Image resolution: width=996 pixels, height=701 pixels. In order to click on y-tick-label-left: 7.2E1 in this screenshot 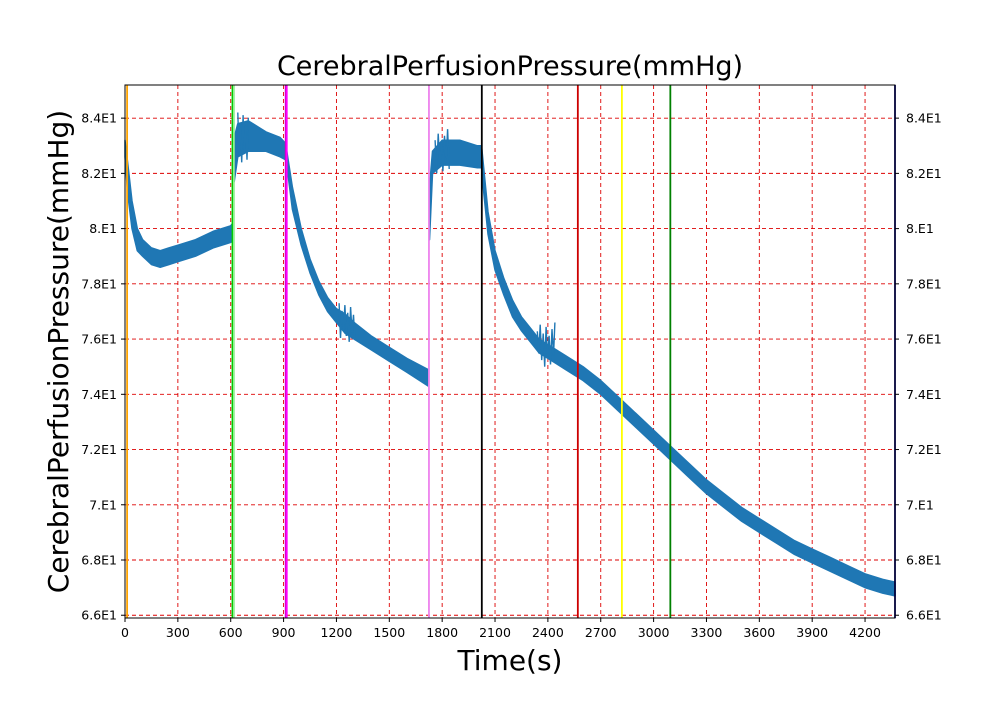, I will do `click(99, 449)`.